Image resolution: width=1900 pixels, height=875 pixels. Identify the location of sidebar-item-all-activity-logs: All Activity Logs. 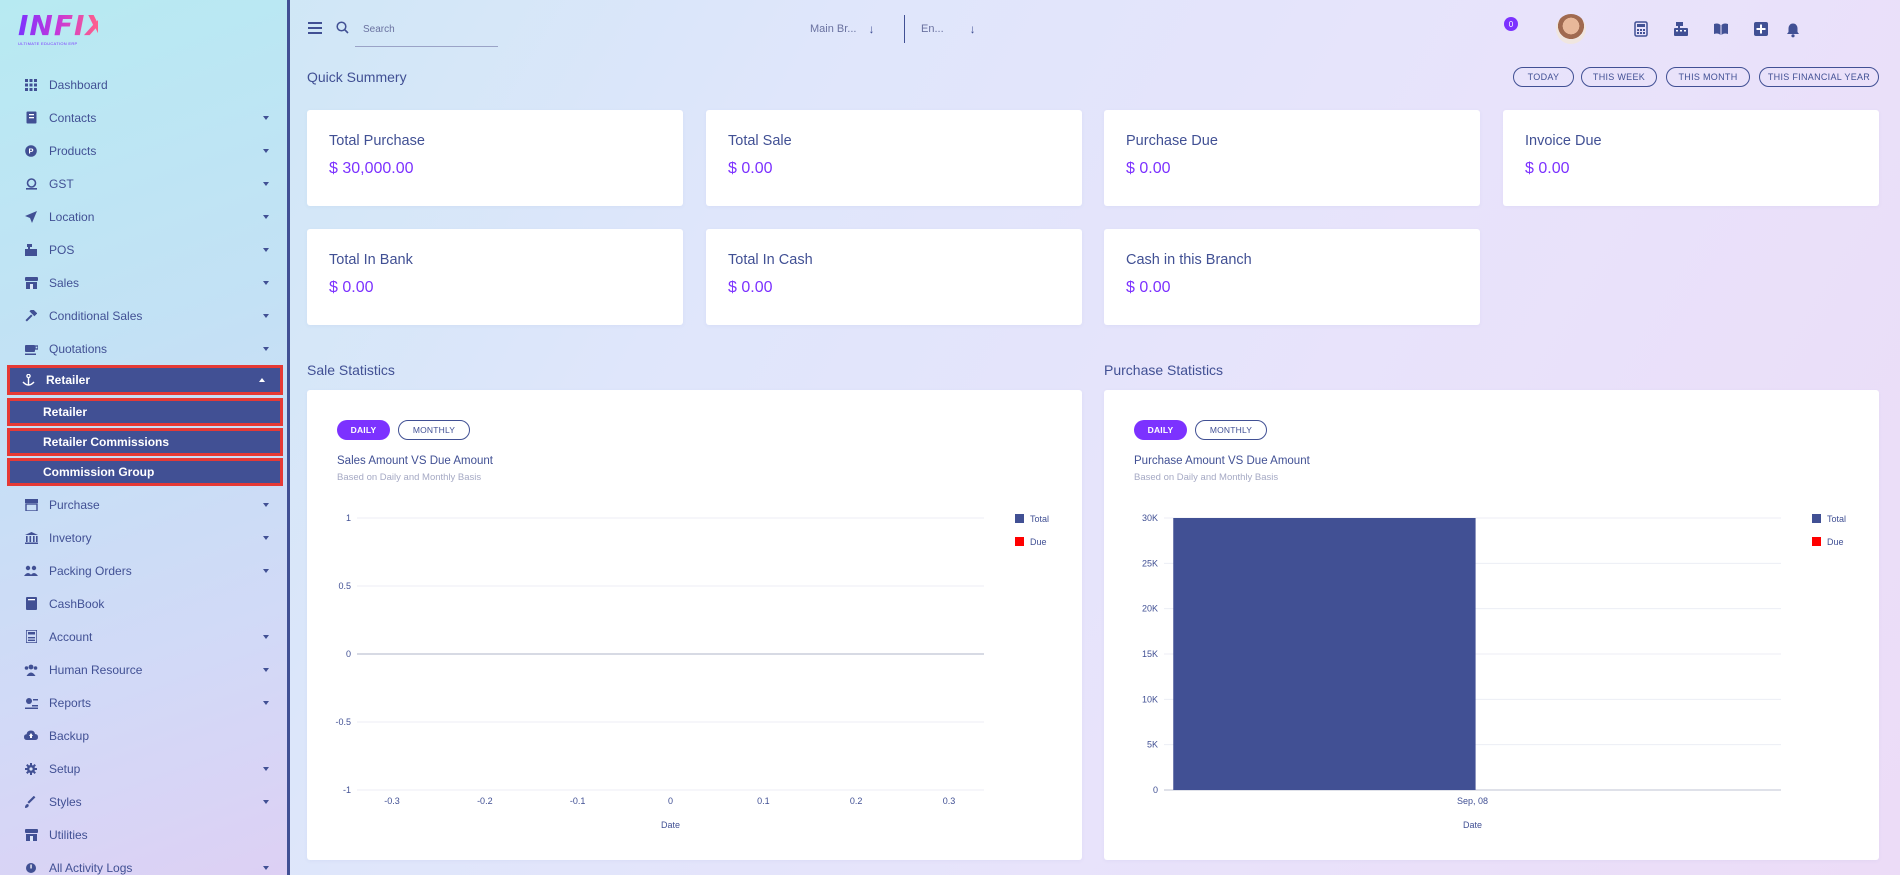
(143, 863).